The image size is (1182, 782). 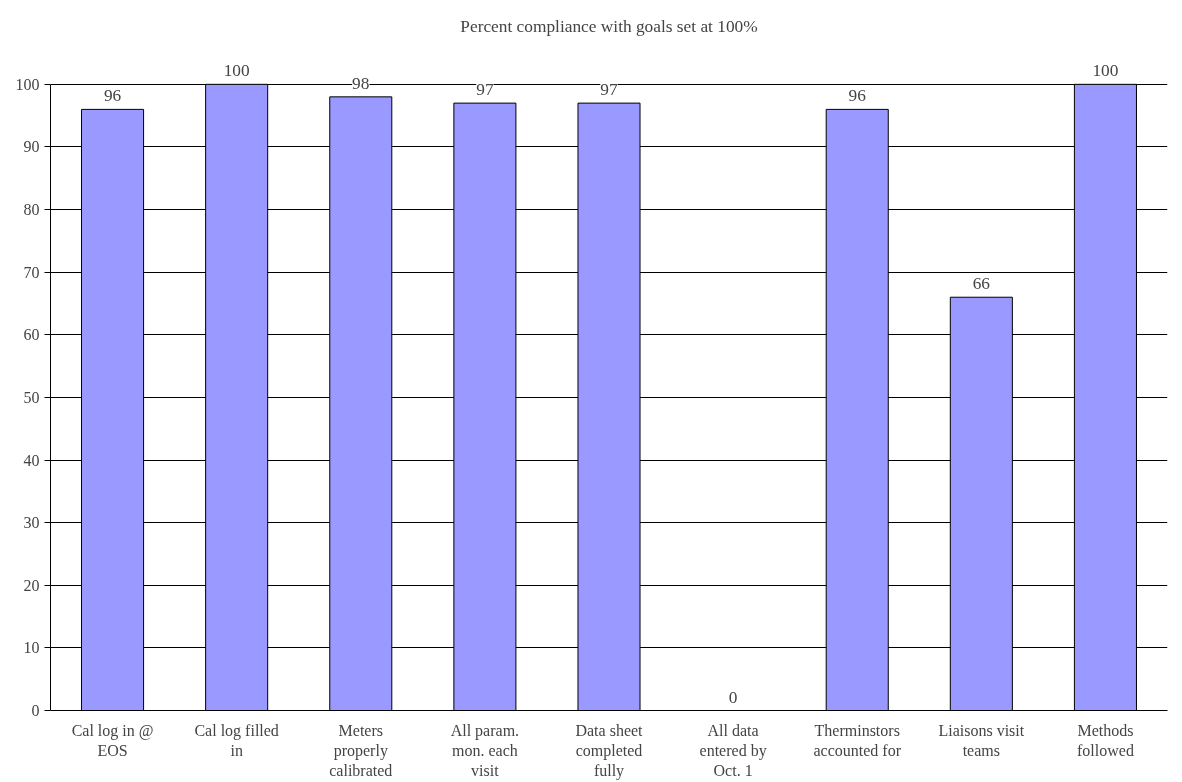 What do you see at coordinates (31, 460) in the screenshot?
I see `y-tick-label: 40` at bounding box center [31, 460].